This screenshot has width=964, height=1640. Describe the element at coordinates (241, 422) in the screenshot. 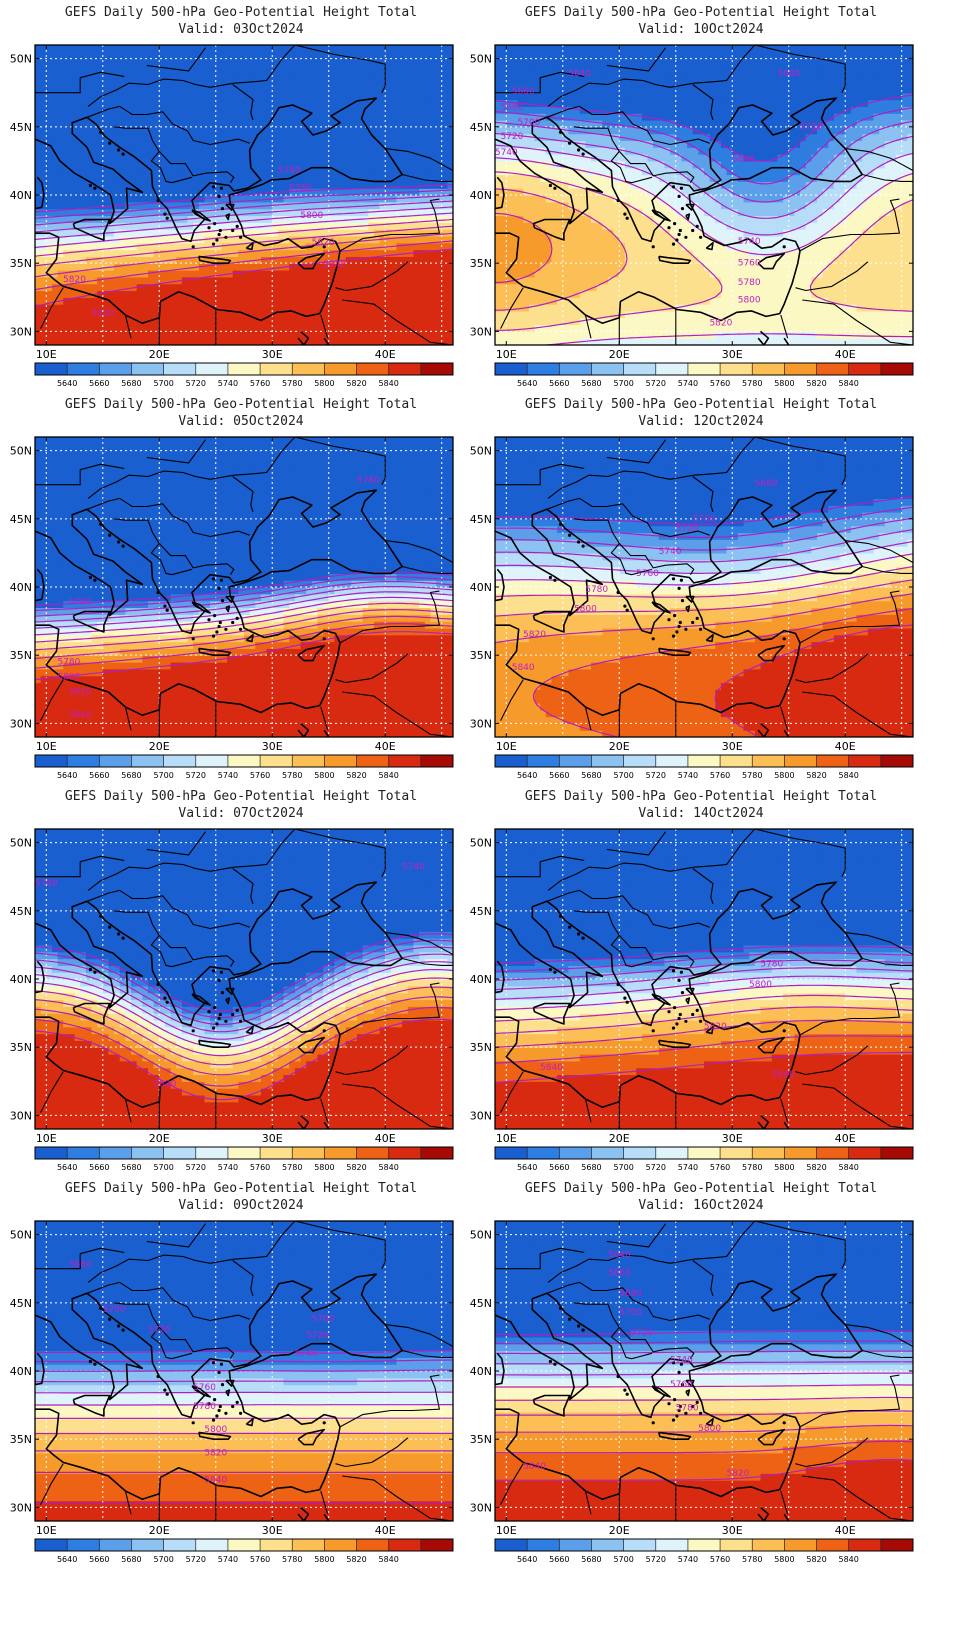

I see `panel-valid-date: Valid: 05Oct2024` at that location.